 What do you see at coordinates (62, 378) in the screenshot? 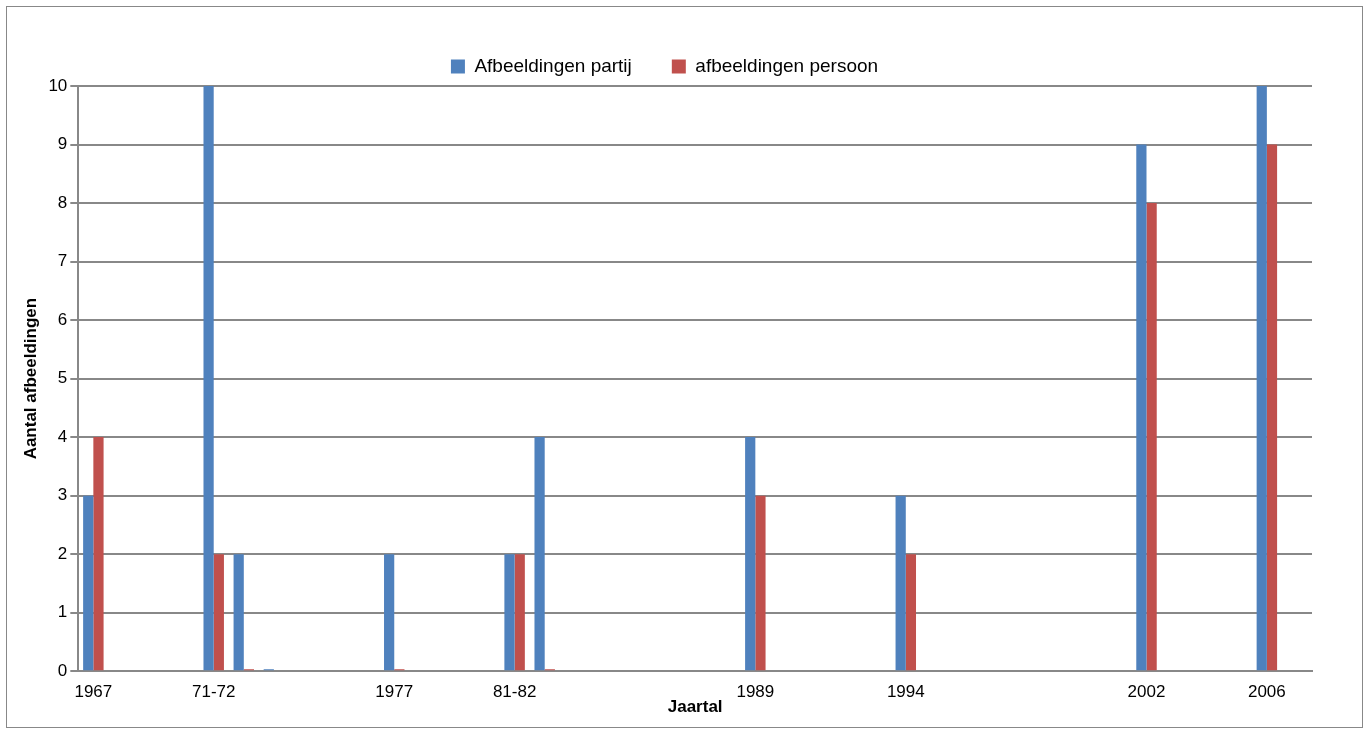
I see `y-tick-label: 5` at bounding box center [62, 378].